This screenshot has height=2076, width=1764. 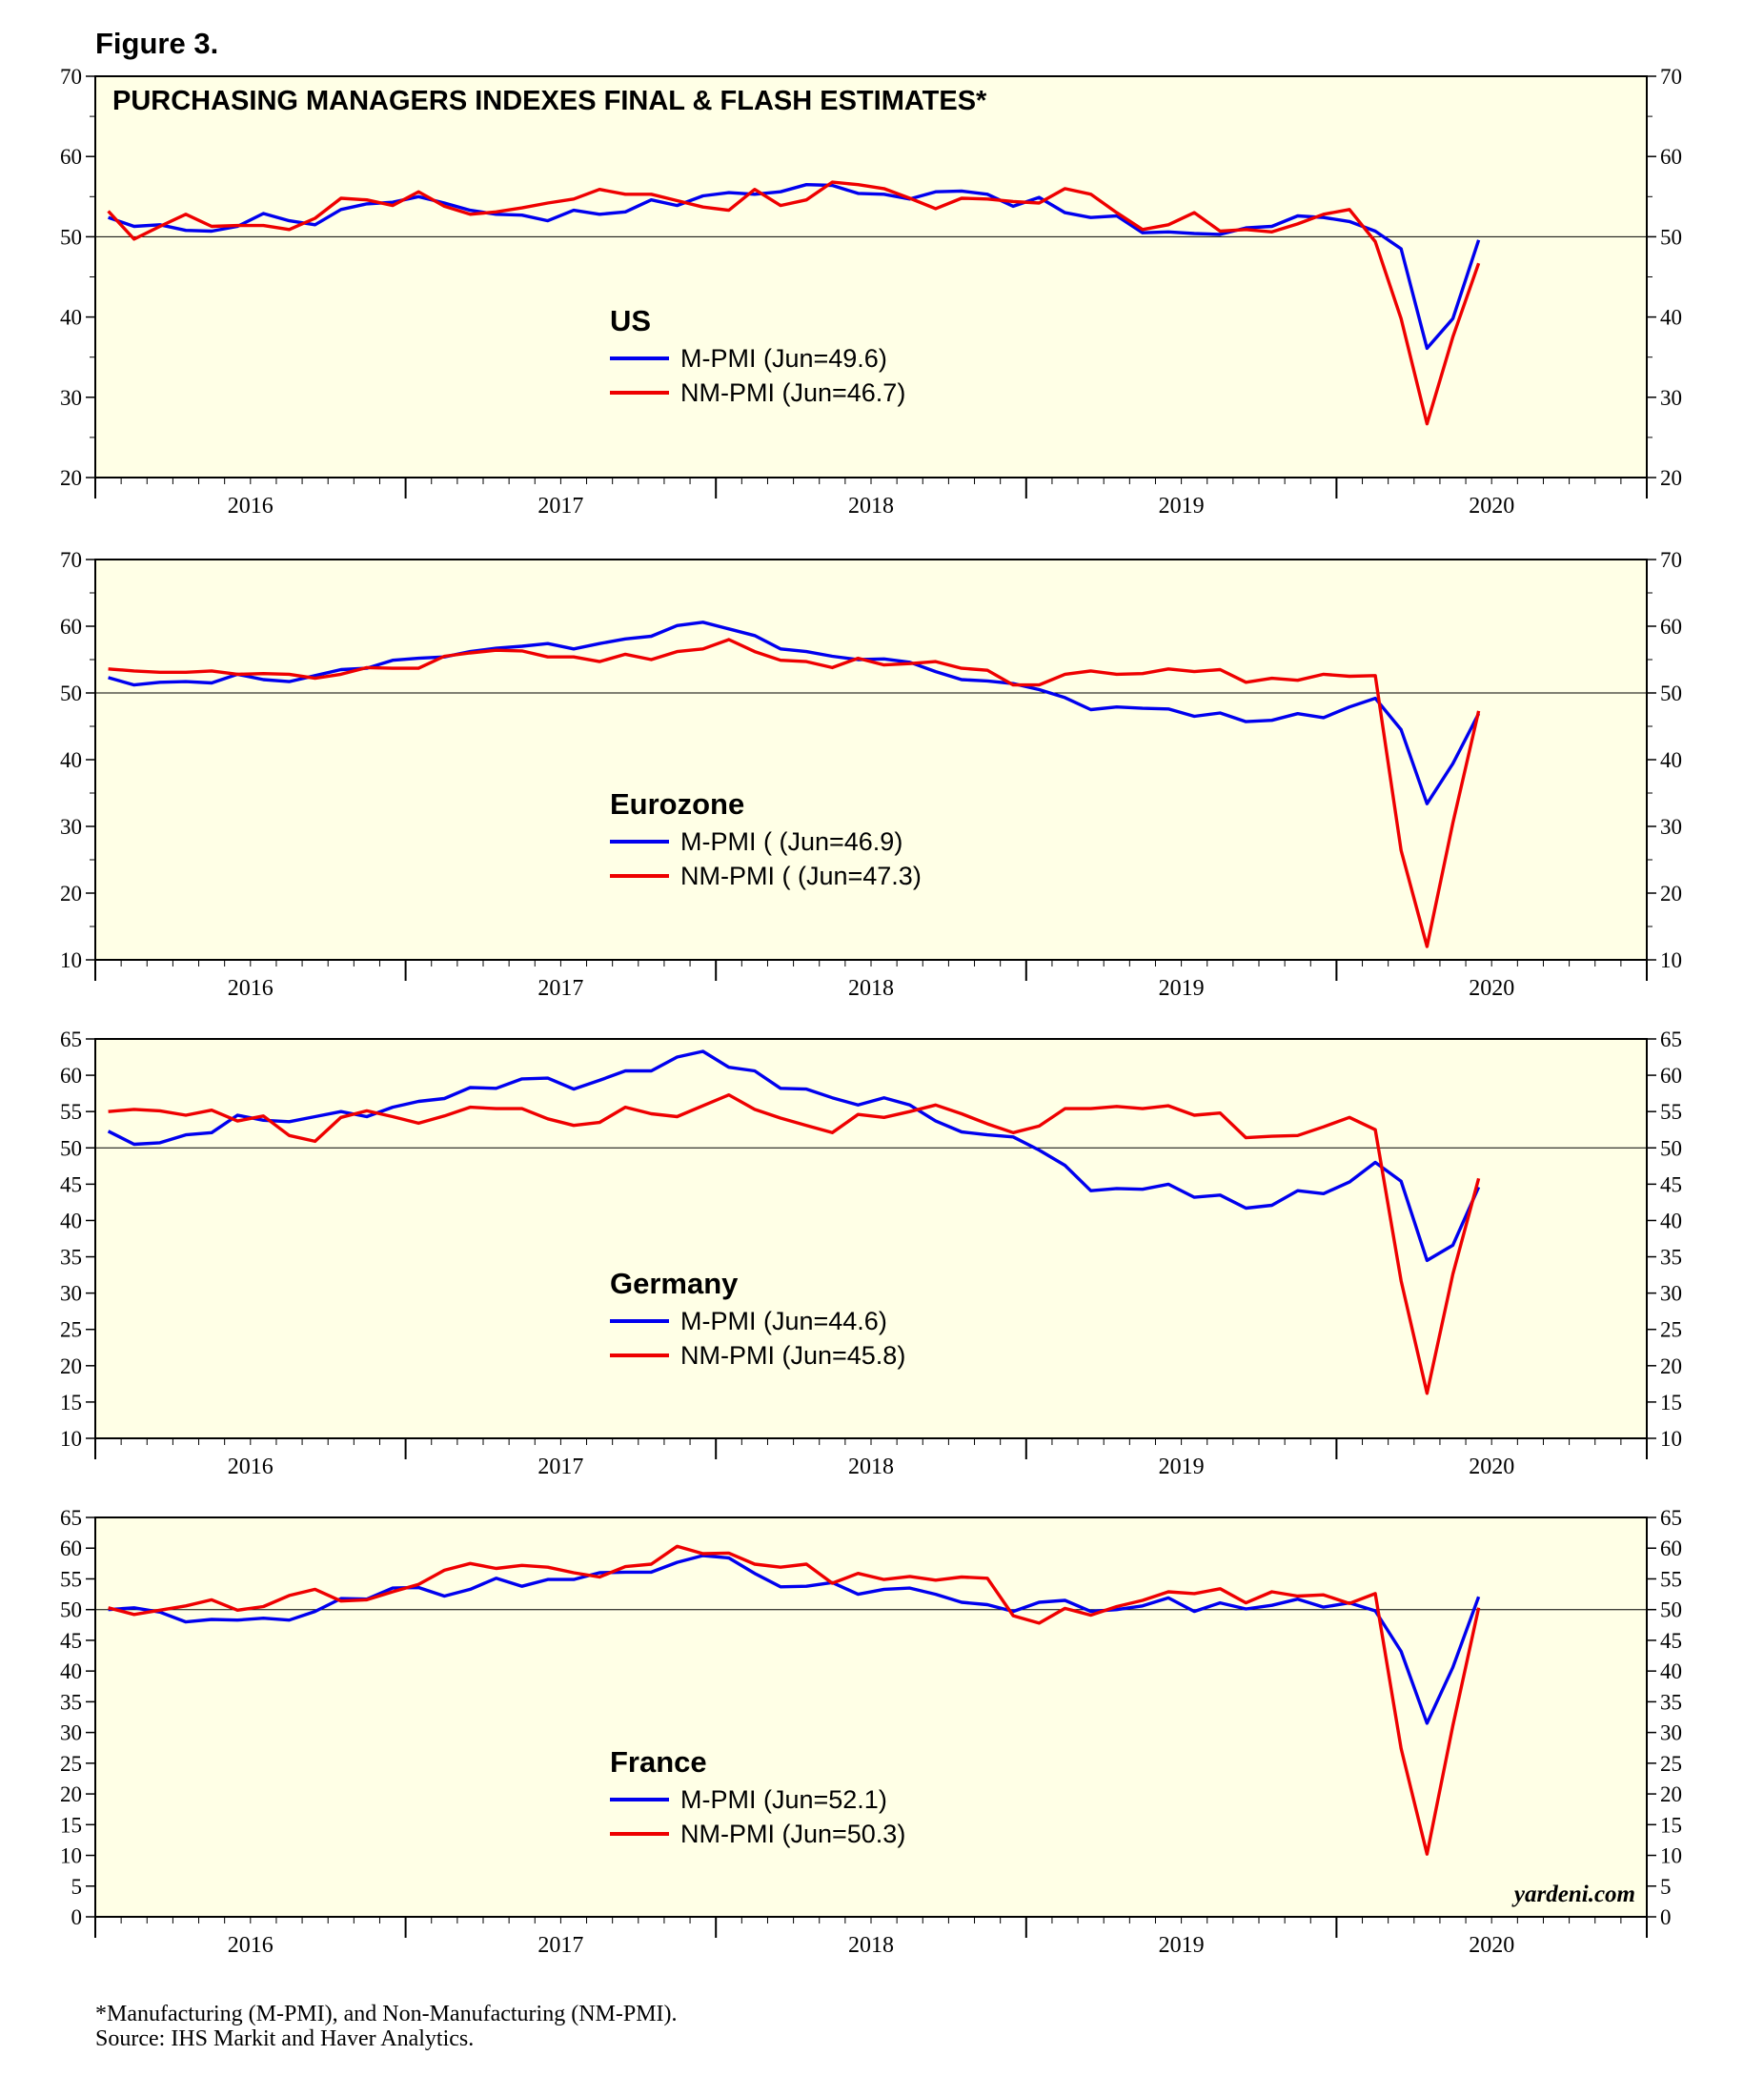 What do you see at coordinates (795, 1700) in the screenshot?
I see `nm-pmi-line-france` at bounding box center [795, 1700].